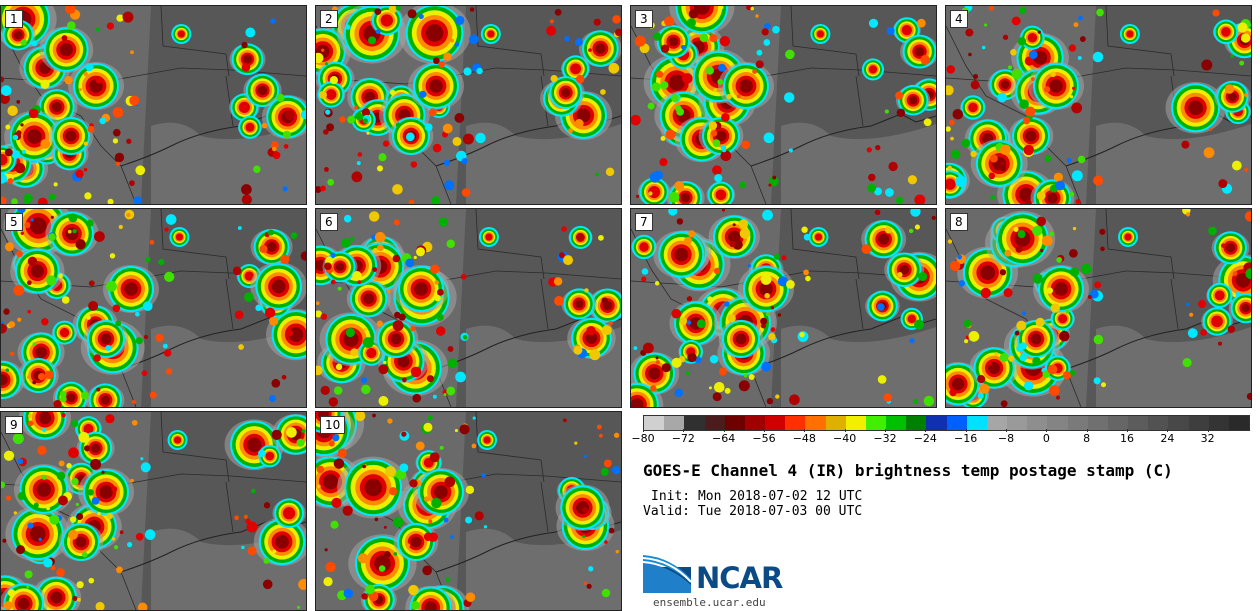 This screenshot has height=611, width=1260. What do you see at coordinates (959, 222) in the screenshot?
I see `panel-label-8: 8` at bounding box center [959, 222].